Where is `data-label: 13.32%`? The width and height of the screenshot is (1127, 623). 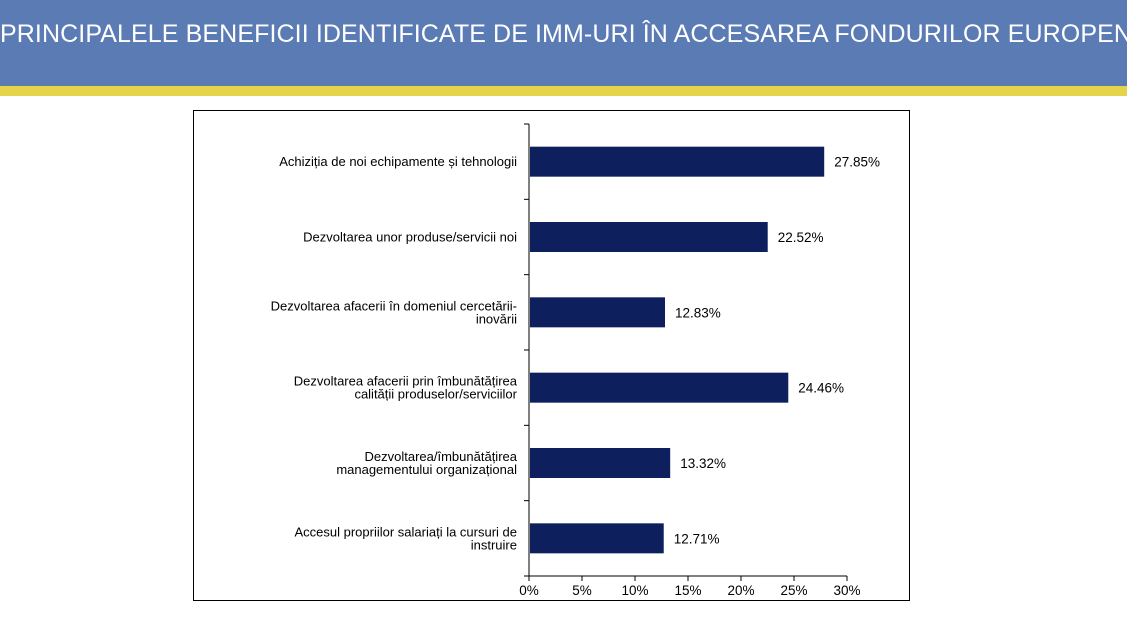 data-label: 13.32% is located at coordinates (703, 463).